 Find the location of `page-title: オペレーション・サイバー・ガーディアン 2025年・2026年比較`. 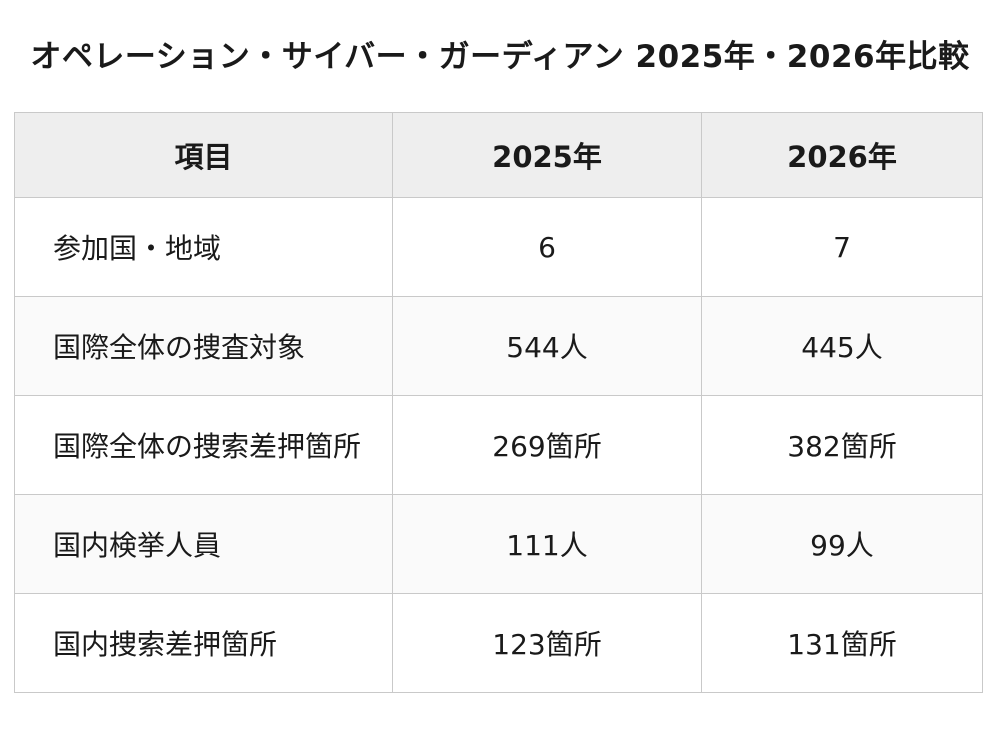

page-title: オペレーション・サイバー・ガーディアン 2025年・2026年比較 is located at coordinates (500, 57).